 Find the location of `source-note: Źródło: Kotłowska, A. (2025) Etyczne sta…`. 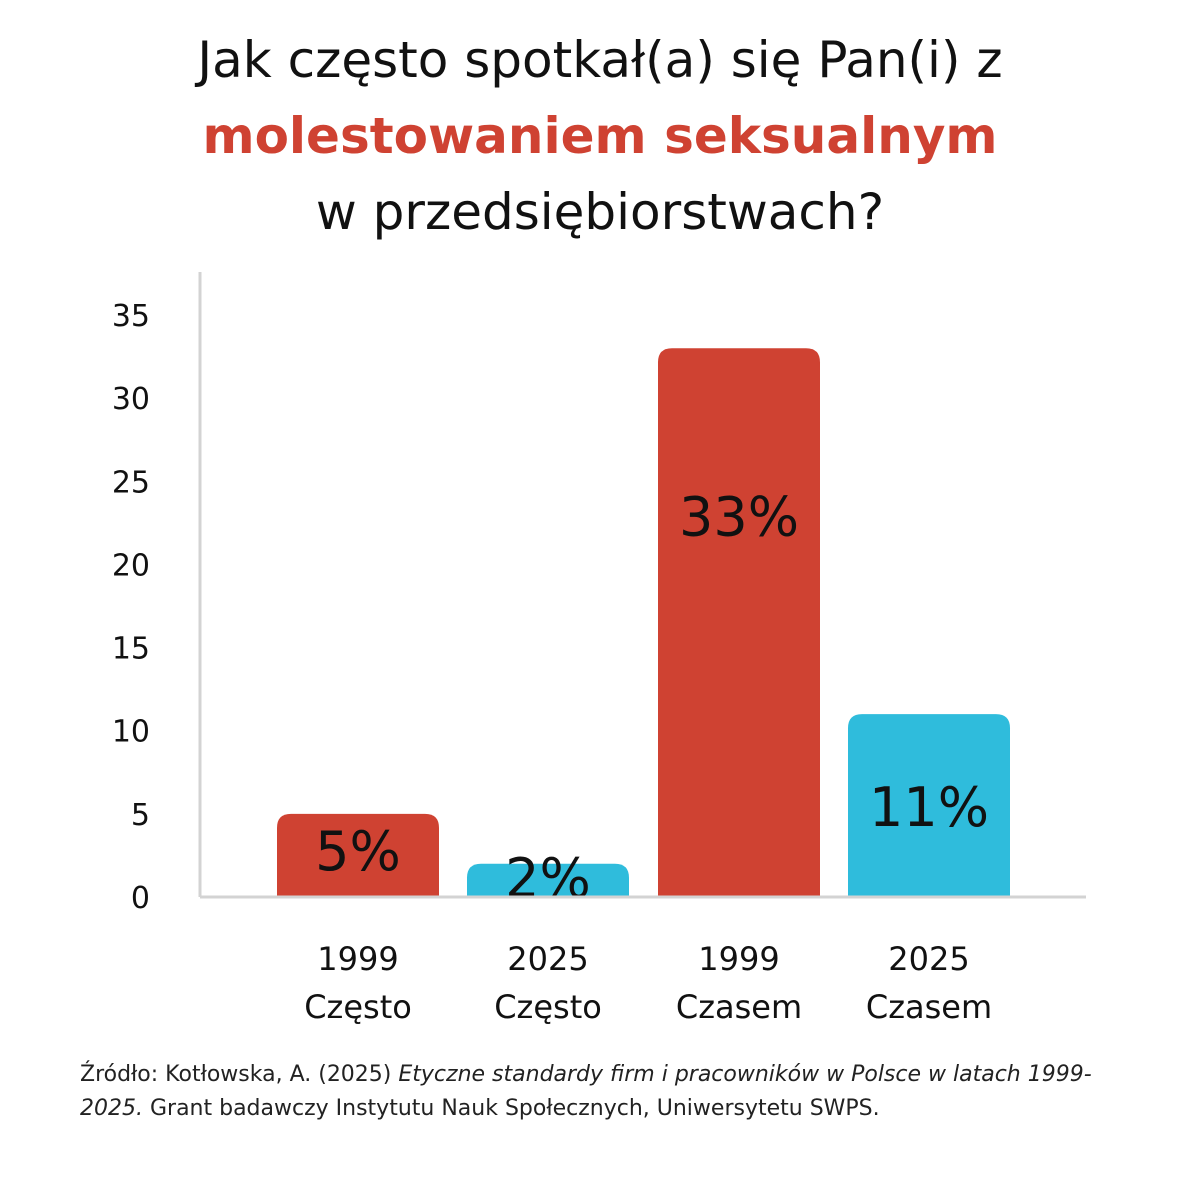

source-note: Źródło: Kotłowska, A. (2025) Etyczne sta… is located at coordinates (610, 1092).